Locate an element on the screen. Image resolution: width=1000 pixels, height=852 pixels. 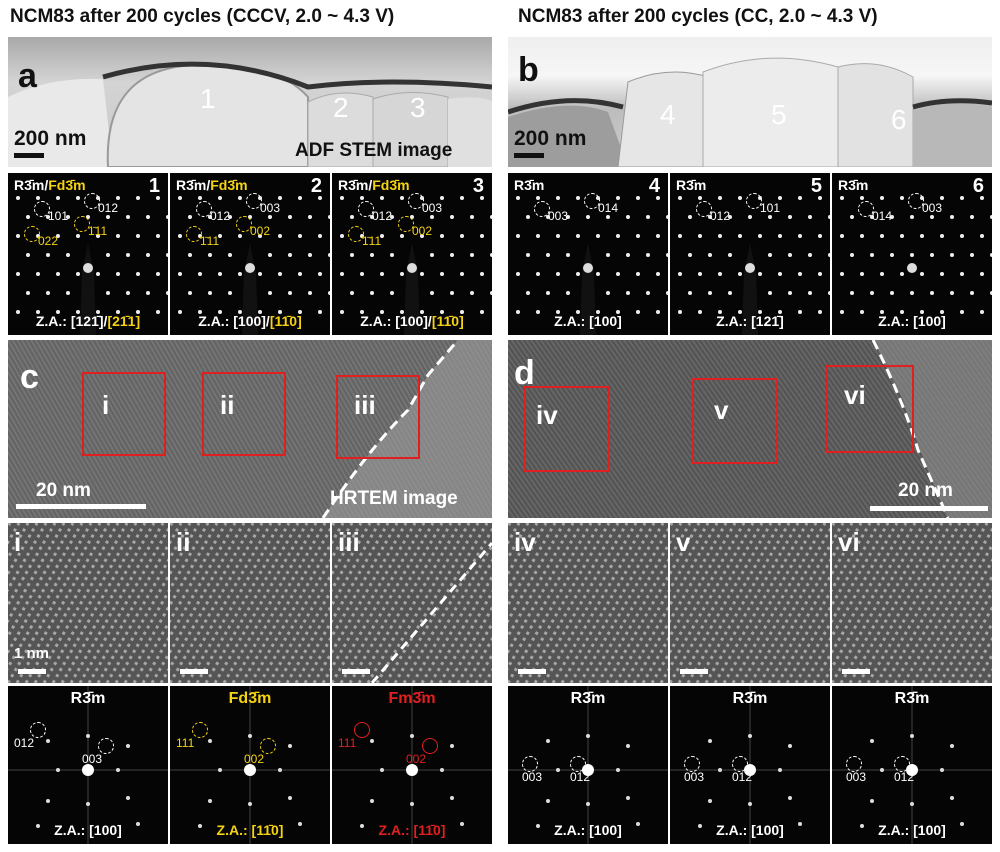
fft-spot-label: 111 is located at coordinates (347, 743).